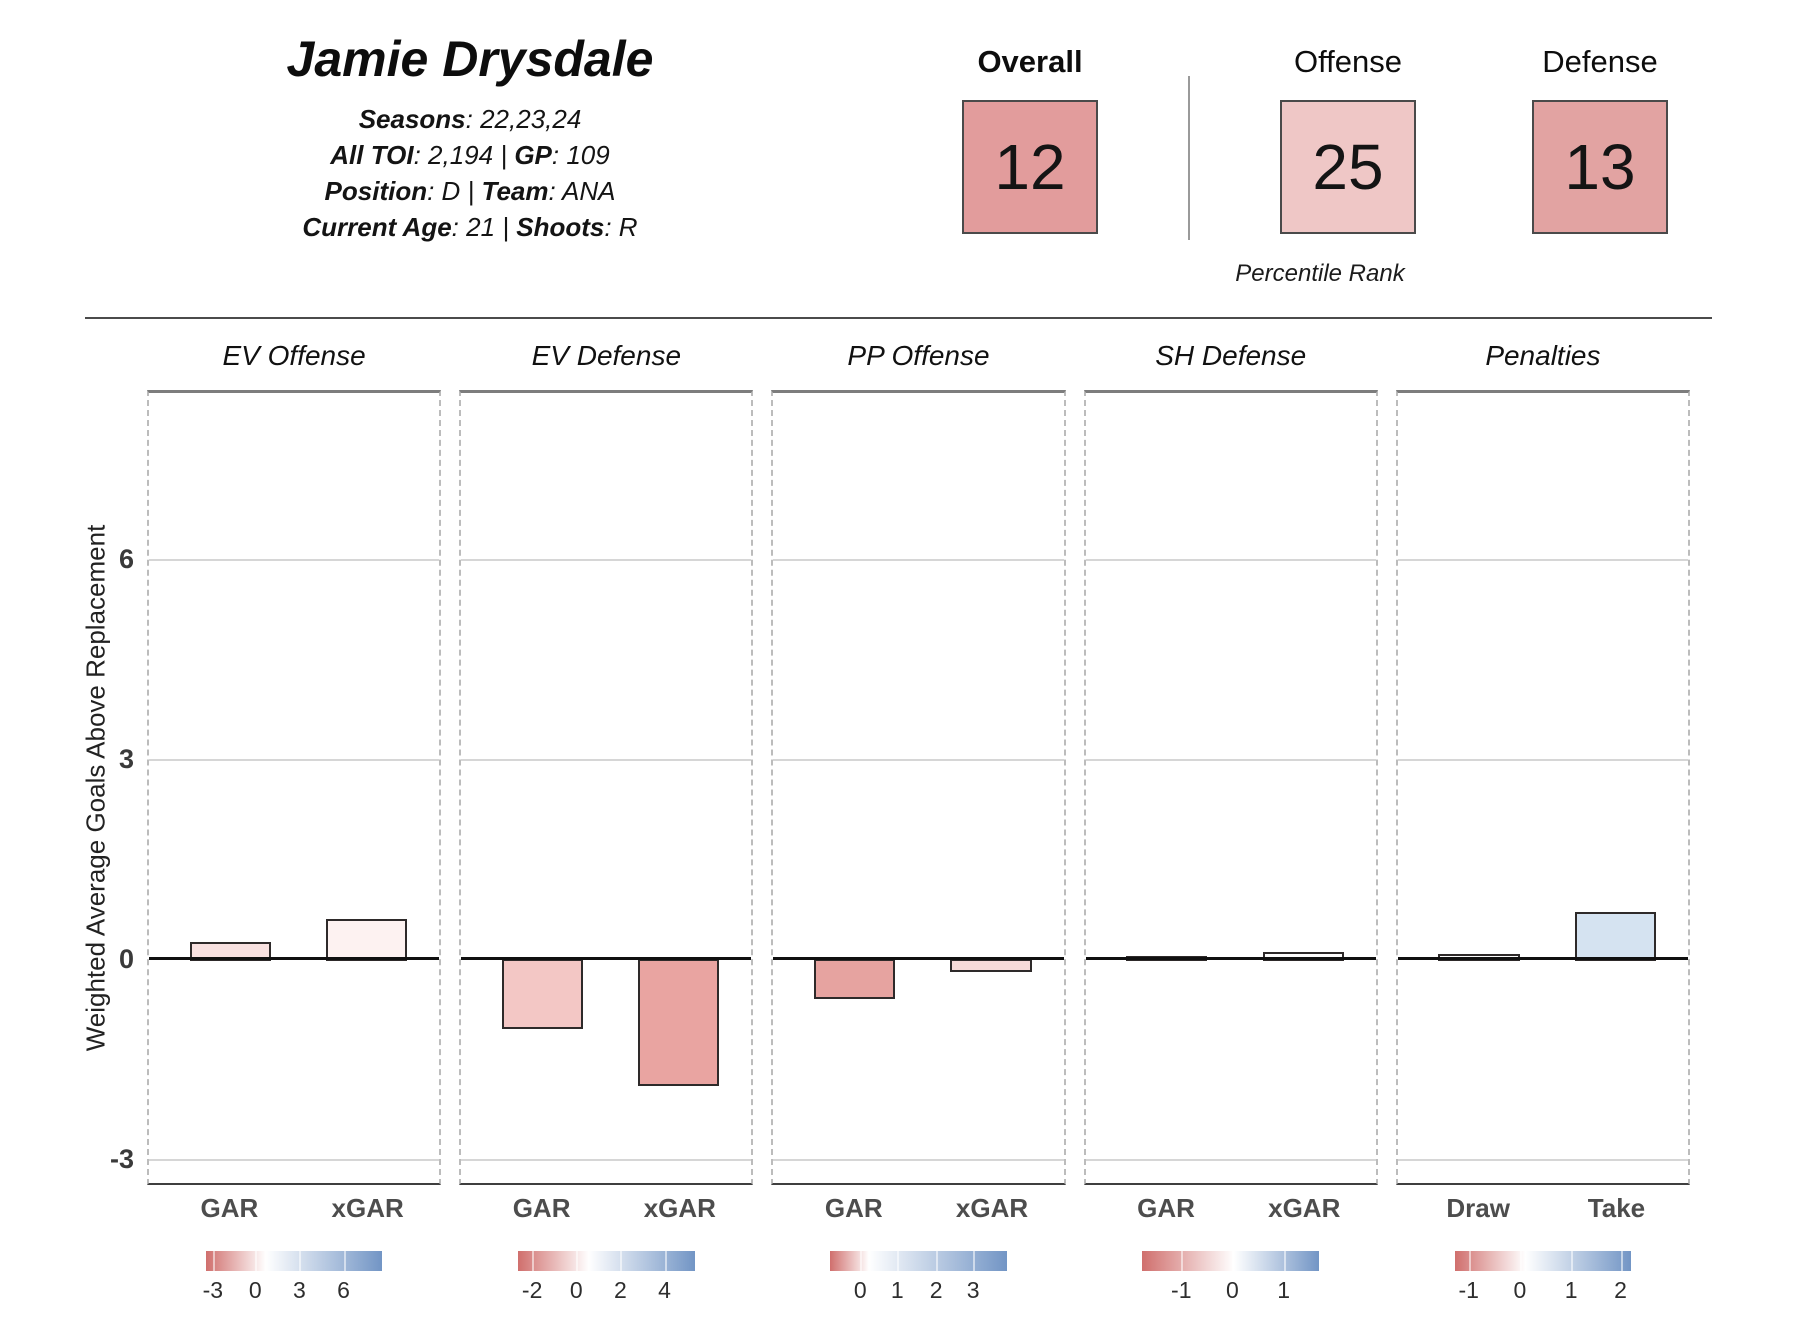 The height and width of the screenshot is (1322, 1800). Describe the element at coordinates (1348, 167) in the screenshot. I see `rank-value-offense: 25` at that location.